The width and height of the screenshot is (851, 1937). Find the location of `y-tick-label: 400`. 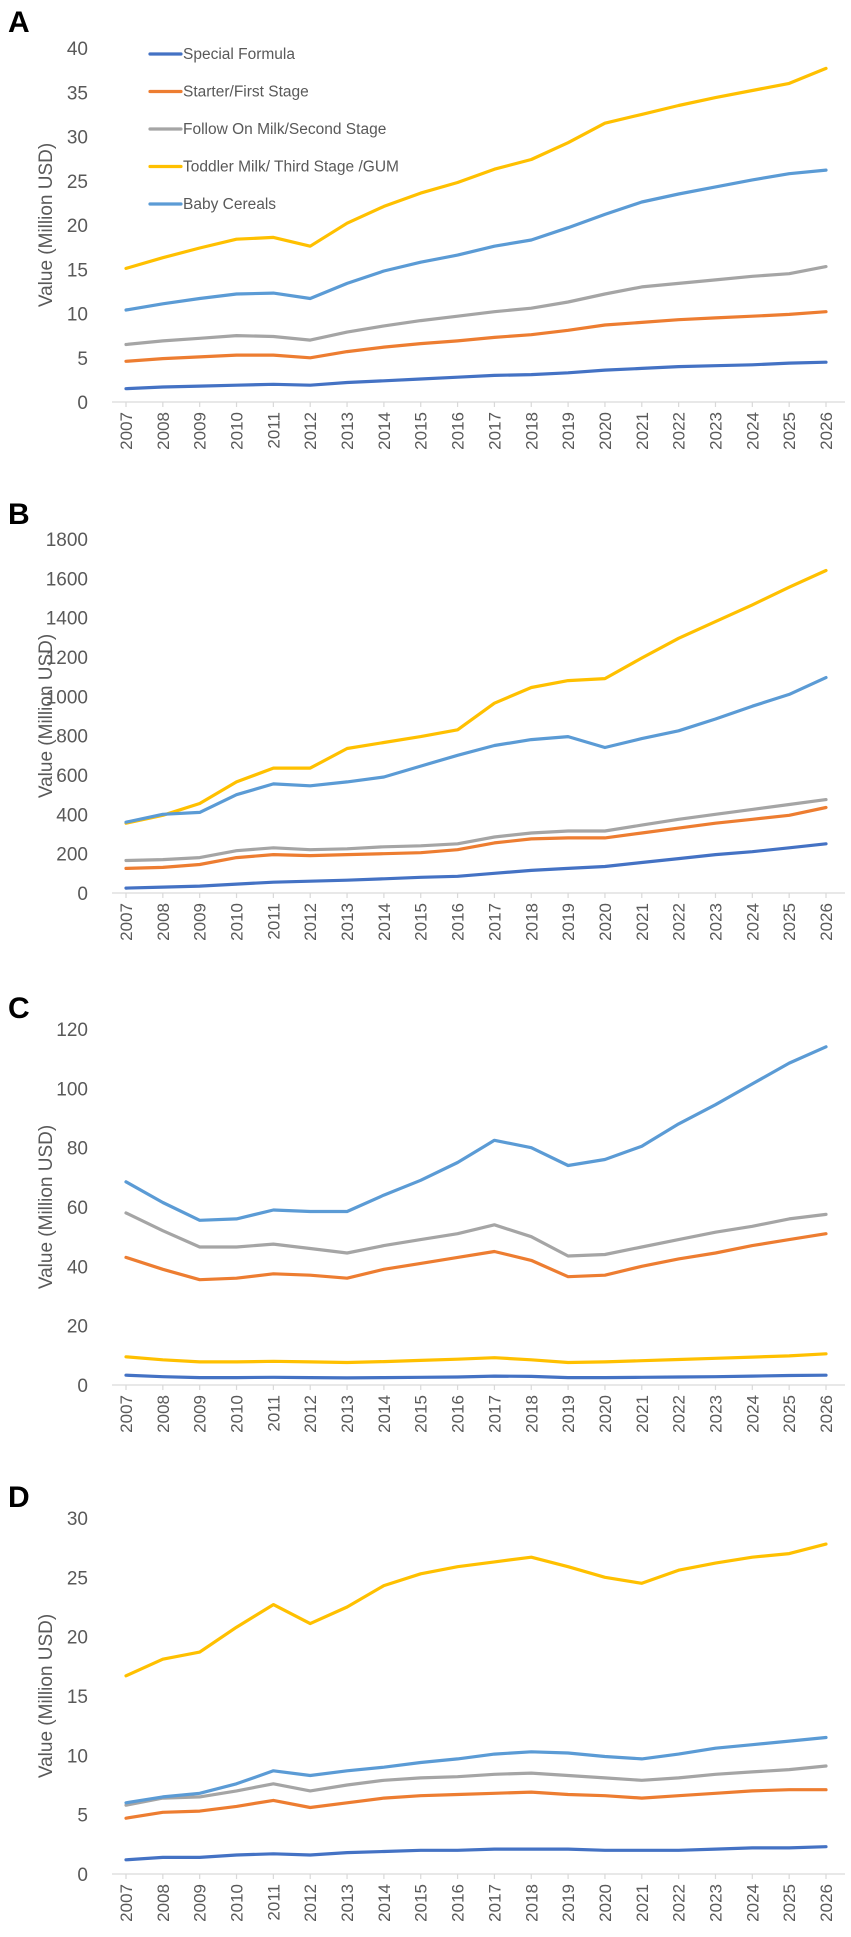

y-tick-label: 400 is located at coordinates (72, 815).